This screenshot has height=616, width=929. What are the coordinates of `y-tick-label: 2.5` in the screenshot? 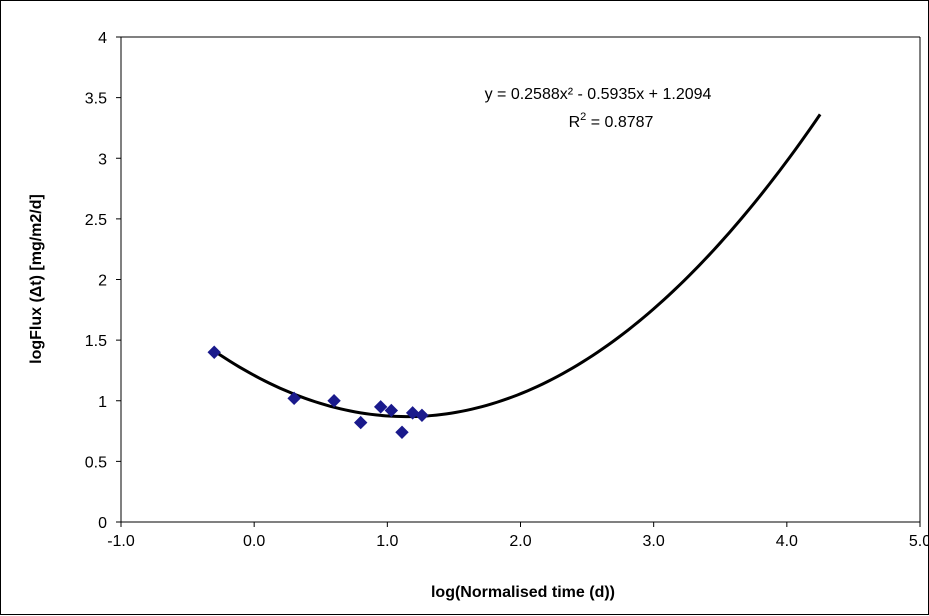 It's located at (96, 220).